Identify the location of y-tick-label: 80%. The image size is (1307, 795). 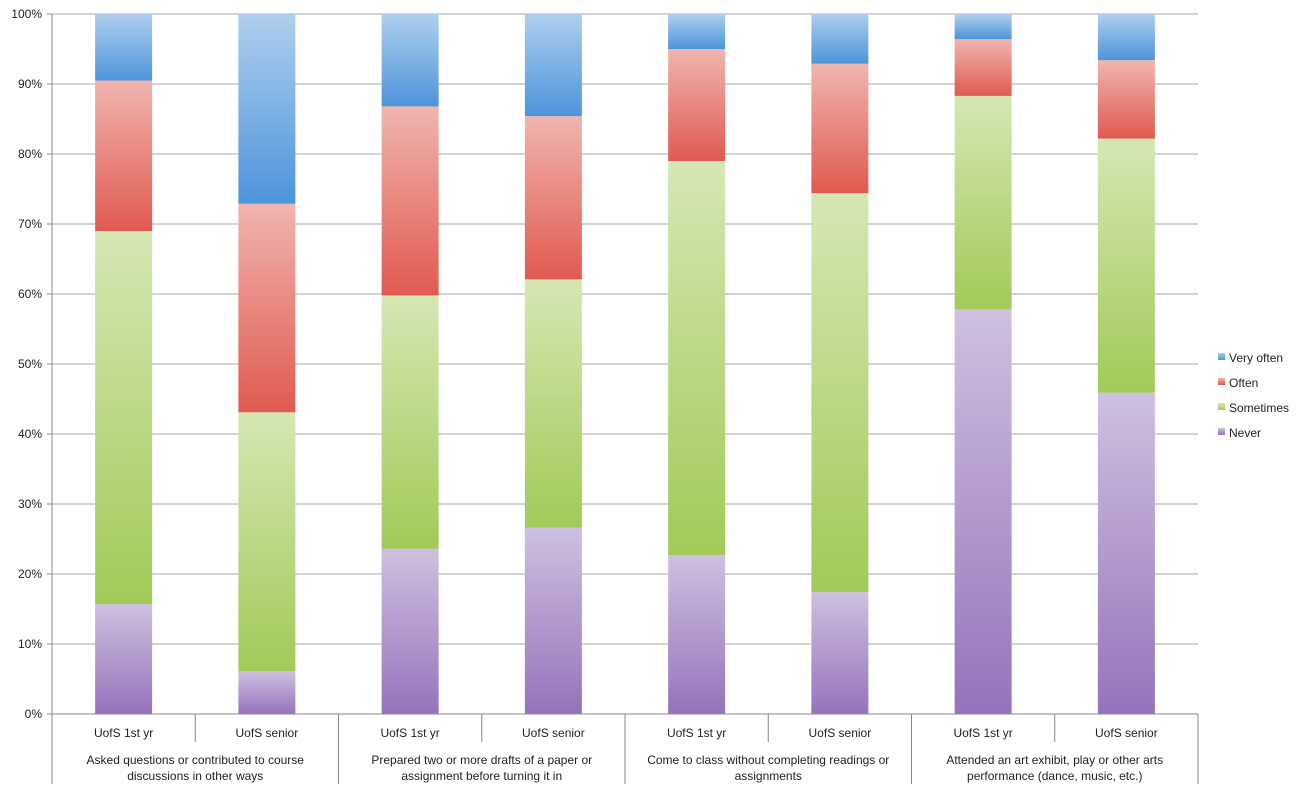
(30, 154).